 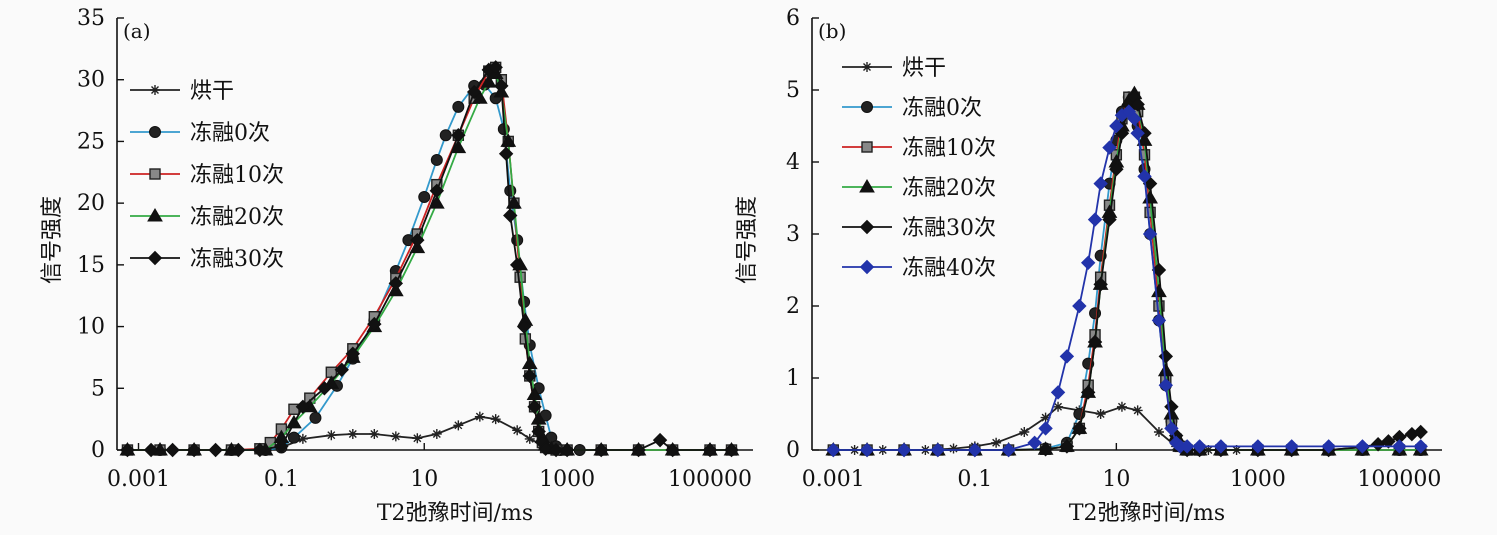 I want to click on y-tick-label: 4, so click(x=793, y=162).